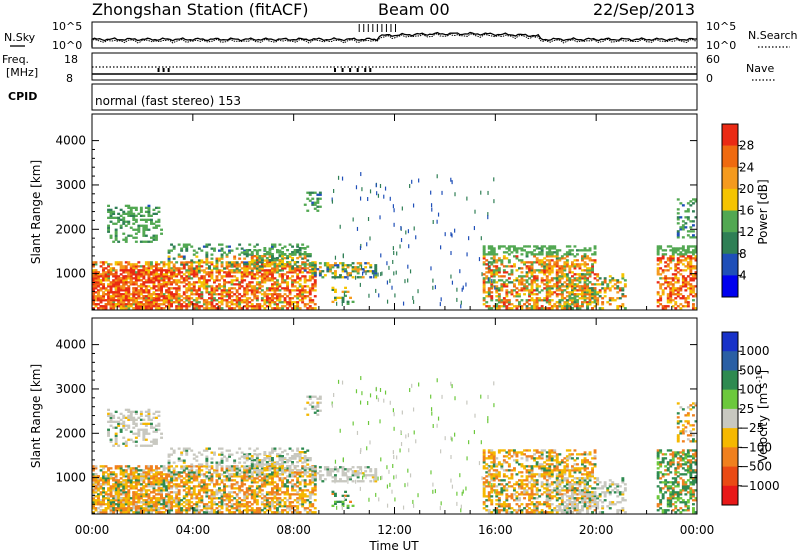  Describe the element at coordinates (36, 212) in the screenshot. I see `power-ylabel: Slant Range [km]` at that location.